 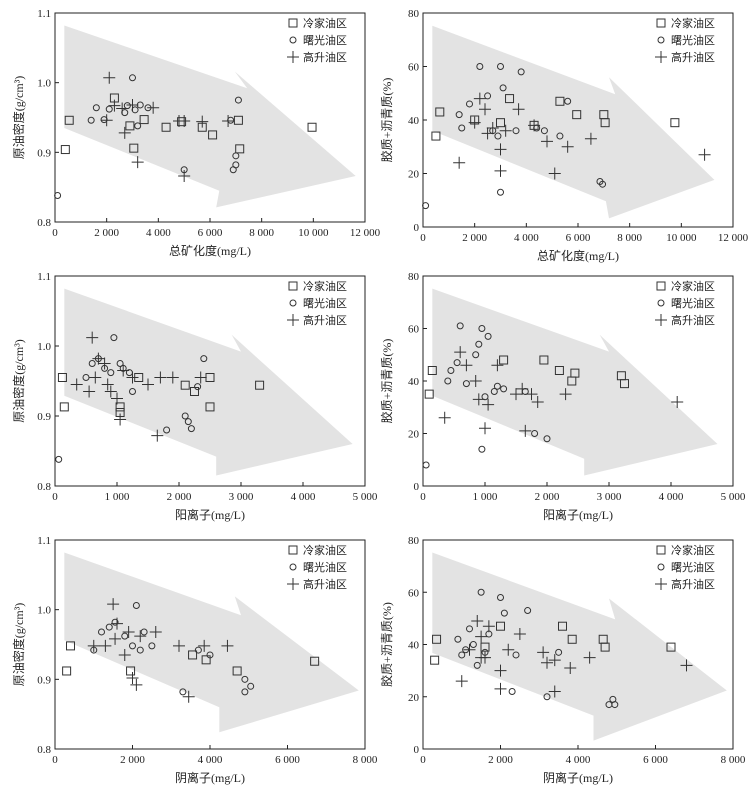 I want to click on x-tick-label: 2 000, so click(x=547, y=497).